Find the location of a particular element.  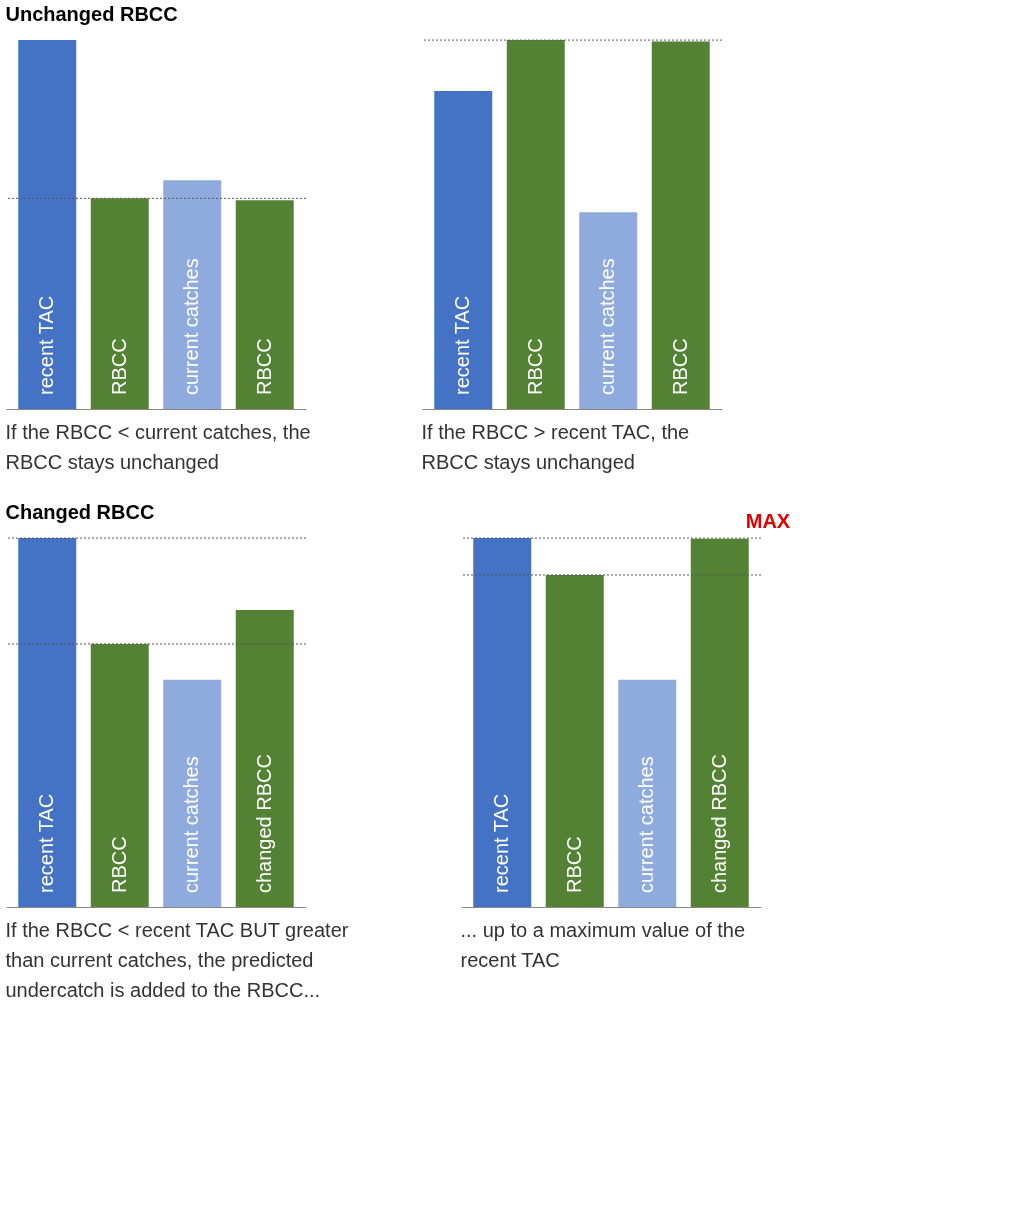

text: If the RBCC > recent TAC, the RBCC stays unchanged is located at coordinates (555, 447).